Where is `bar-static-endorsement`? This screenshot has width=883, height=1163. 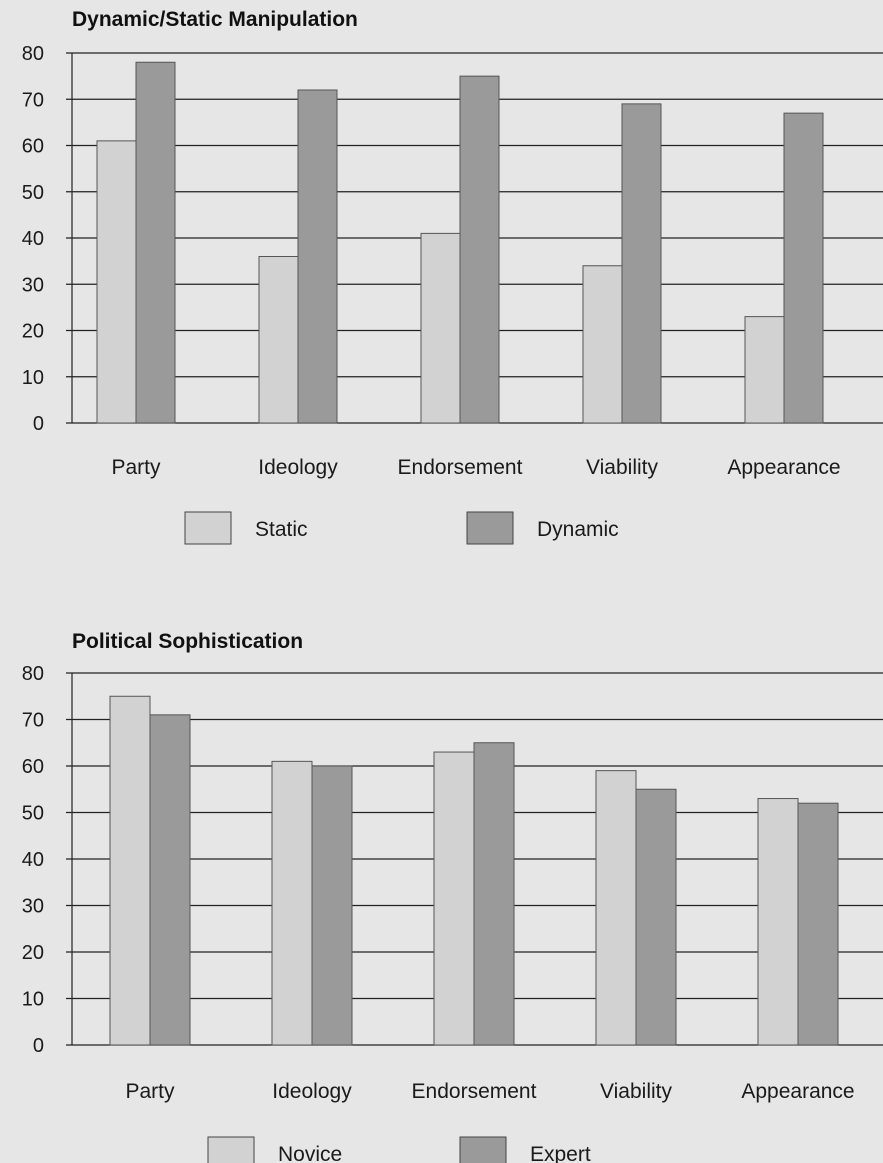
bar-static-endorsement is located at coordinates (440, 328).